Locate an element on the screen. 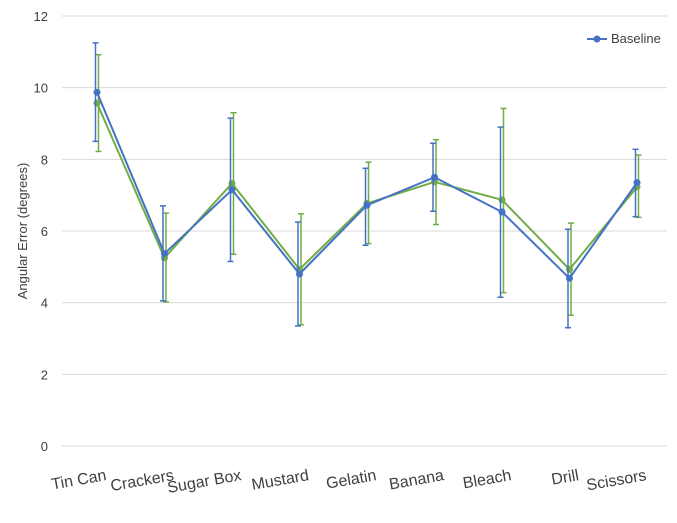 The width and height of the screenshot is (677, 523). y-tick-label: 0 is located at coordinates (44, 446).